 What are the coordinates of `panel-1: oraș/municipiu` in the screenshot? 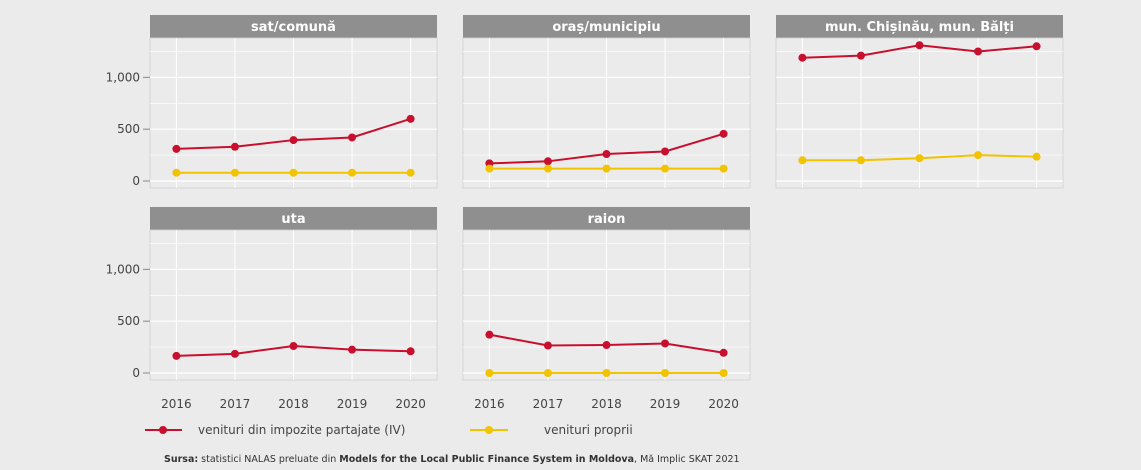 It's located at (606, 101).